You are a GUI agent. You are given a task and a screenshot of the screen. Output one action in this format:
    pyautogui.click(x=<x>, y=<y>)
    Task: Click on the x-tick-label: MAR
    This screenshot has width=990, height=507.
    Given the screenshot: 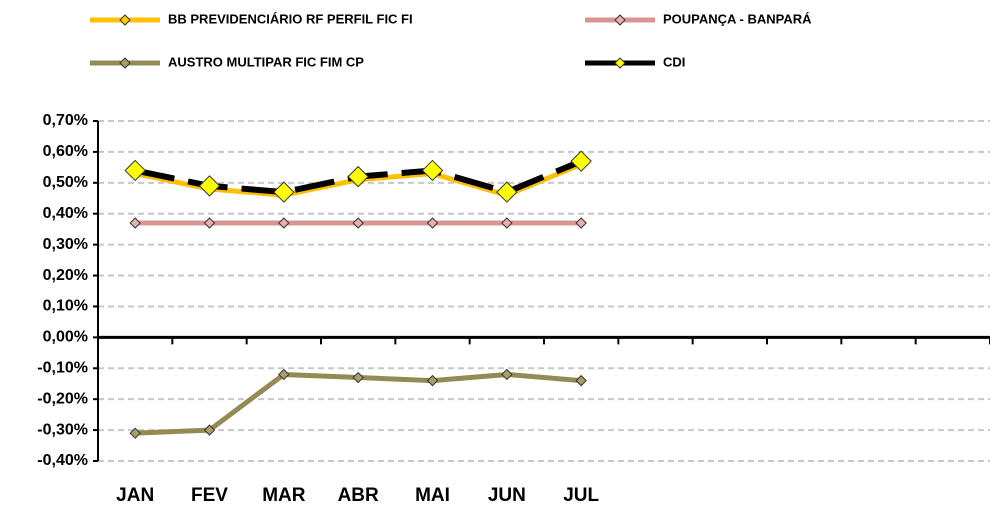 What is the action you would take?
    pyautogui.click(x=284, y=495)
    